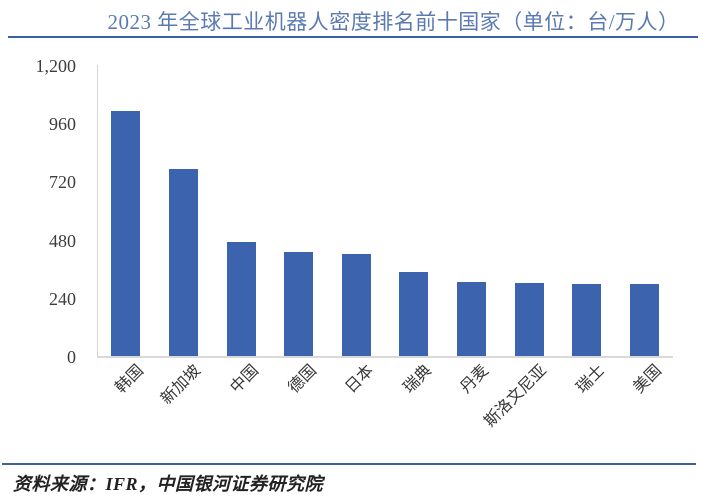 This screenshot has height=502, width=703. What do you see at coordinates (475, 379) in the screenshot?
I see `x-axis-label: 丹麦` at bounding box center [475, 379].